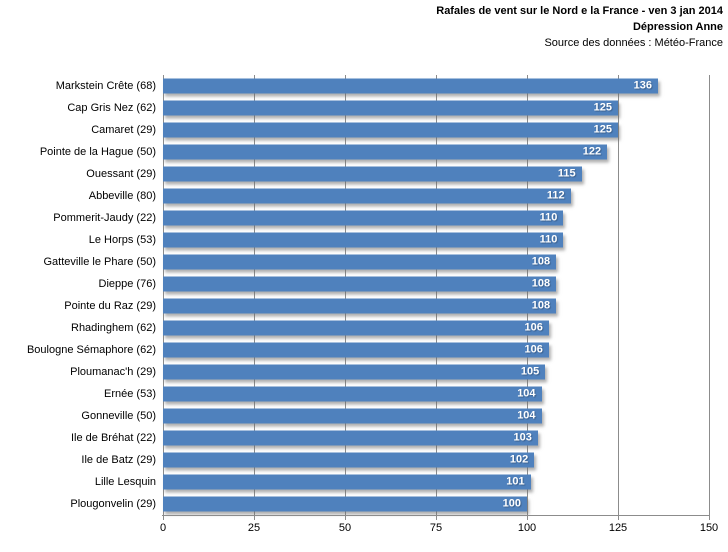 The height and width of the screenshot is (552, 728). What do you see at coordinates (360, 306) in the screenshot?
I see `bar: 108` at bounding box center [360, 306].